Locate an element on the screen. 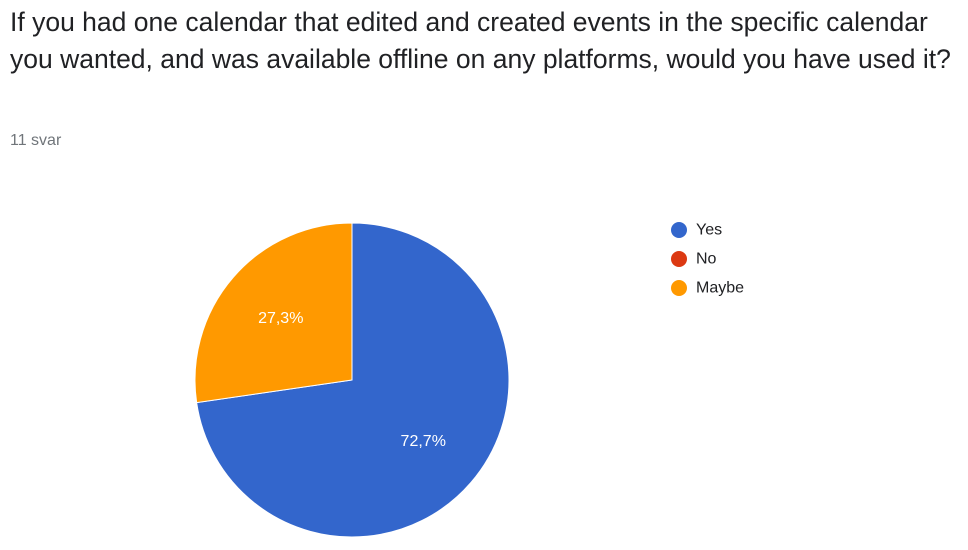 This screenshot has height=550, width=968. pie-slice-maybe is located at coordinates (273, 313).